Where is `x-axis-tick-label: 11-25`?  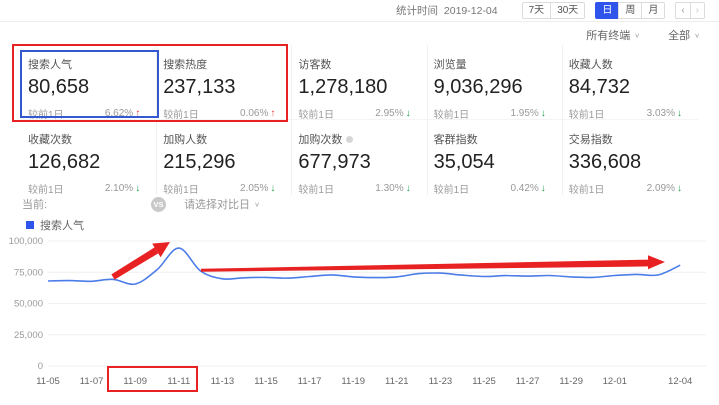 x-axis-tick-label: 11-25 is located at coordinates (484, 381).